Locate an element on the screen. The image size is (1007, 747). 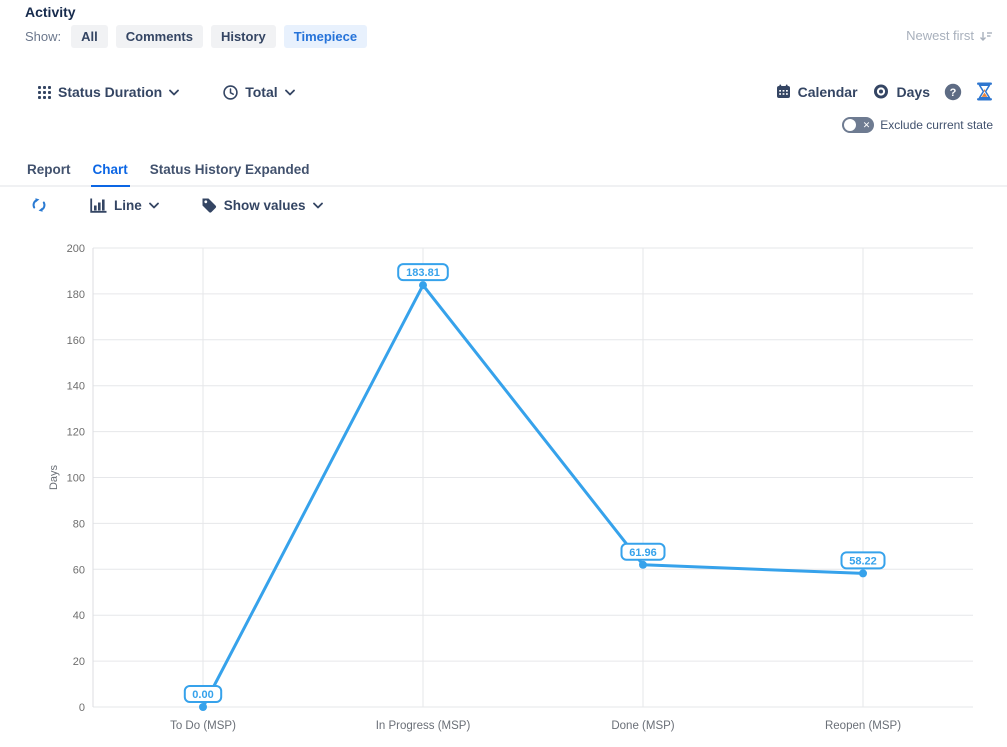
report-type-label: Status Duration is located at coordinates (110, 92).